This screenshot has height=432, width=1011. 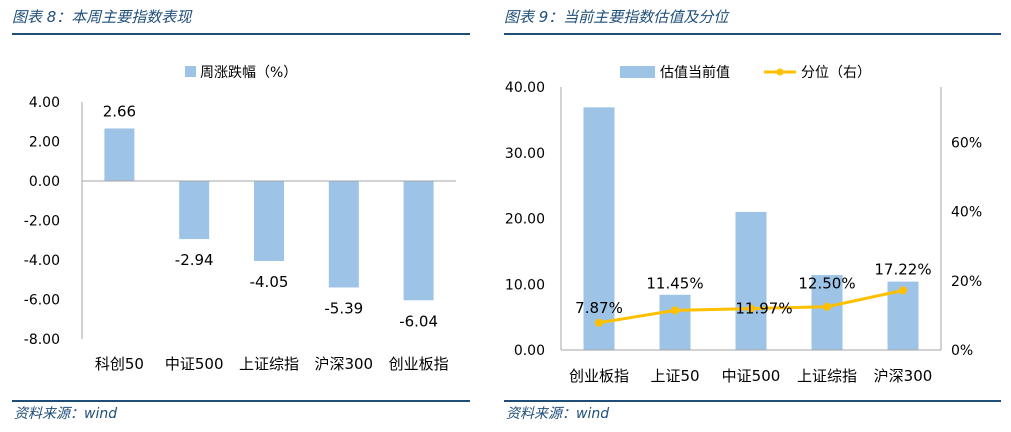 What do you see at coordinates (42, 340) in the screenshot?
I see `y-tick-label: -8.00` at bounding box center [42, 340].